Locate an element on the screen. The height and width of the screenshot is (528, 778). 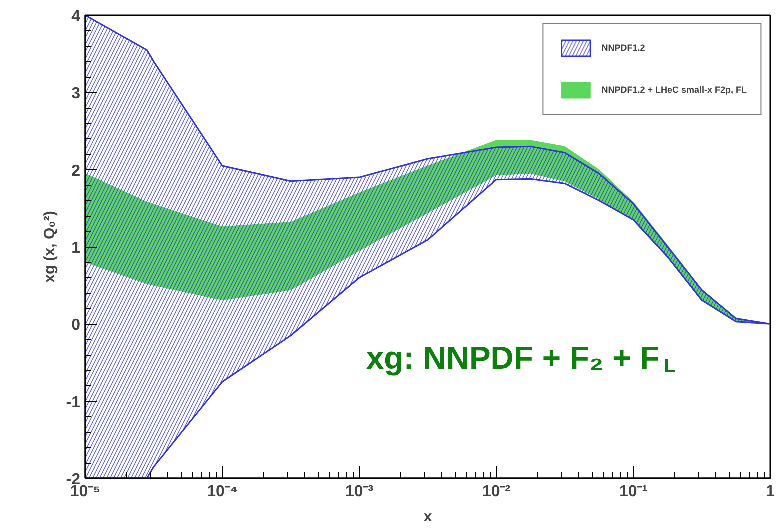
x-tick-label: 1 is located at coordinates (771, 492).